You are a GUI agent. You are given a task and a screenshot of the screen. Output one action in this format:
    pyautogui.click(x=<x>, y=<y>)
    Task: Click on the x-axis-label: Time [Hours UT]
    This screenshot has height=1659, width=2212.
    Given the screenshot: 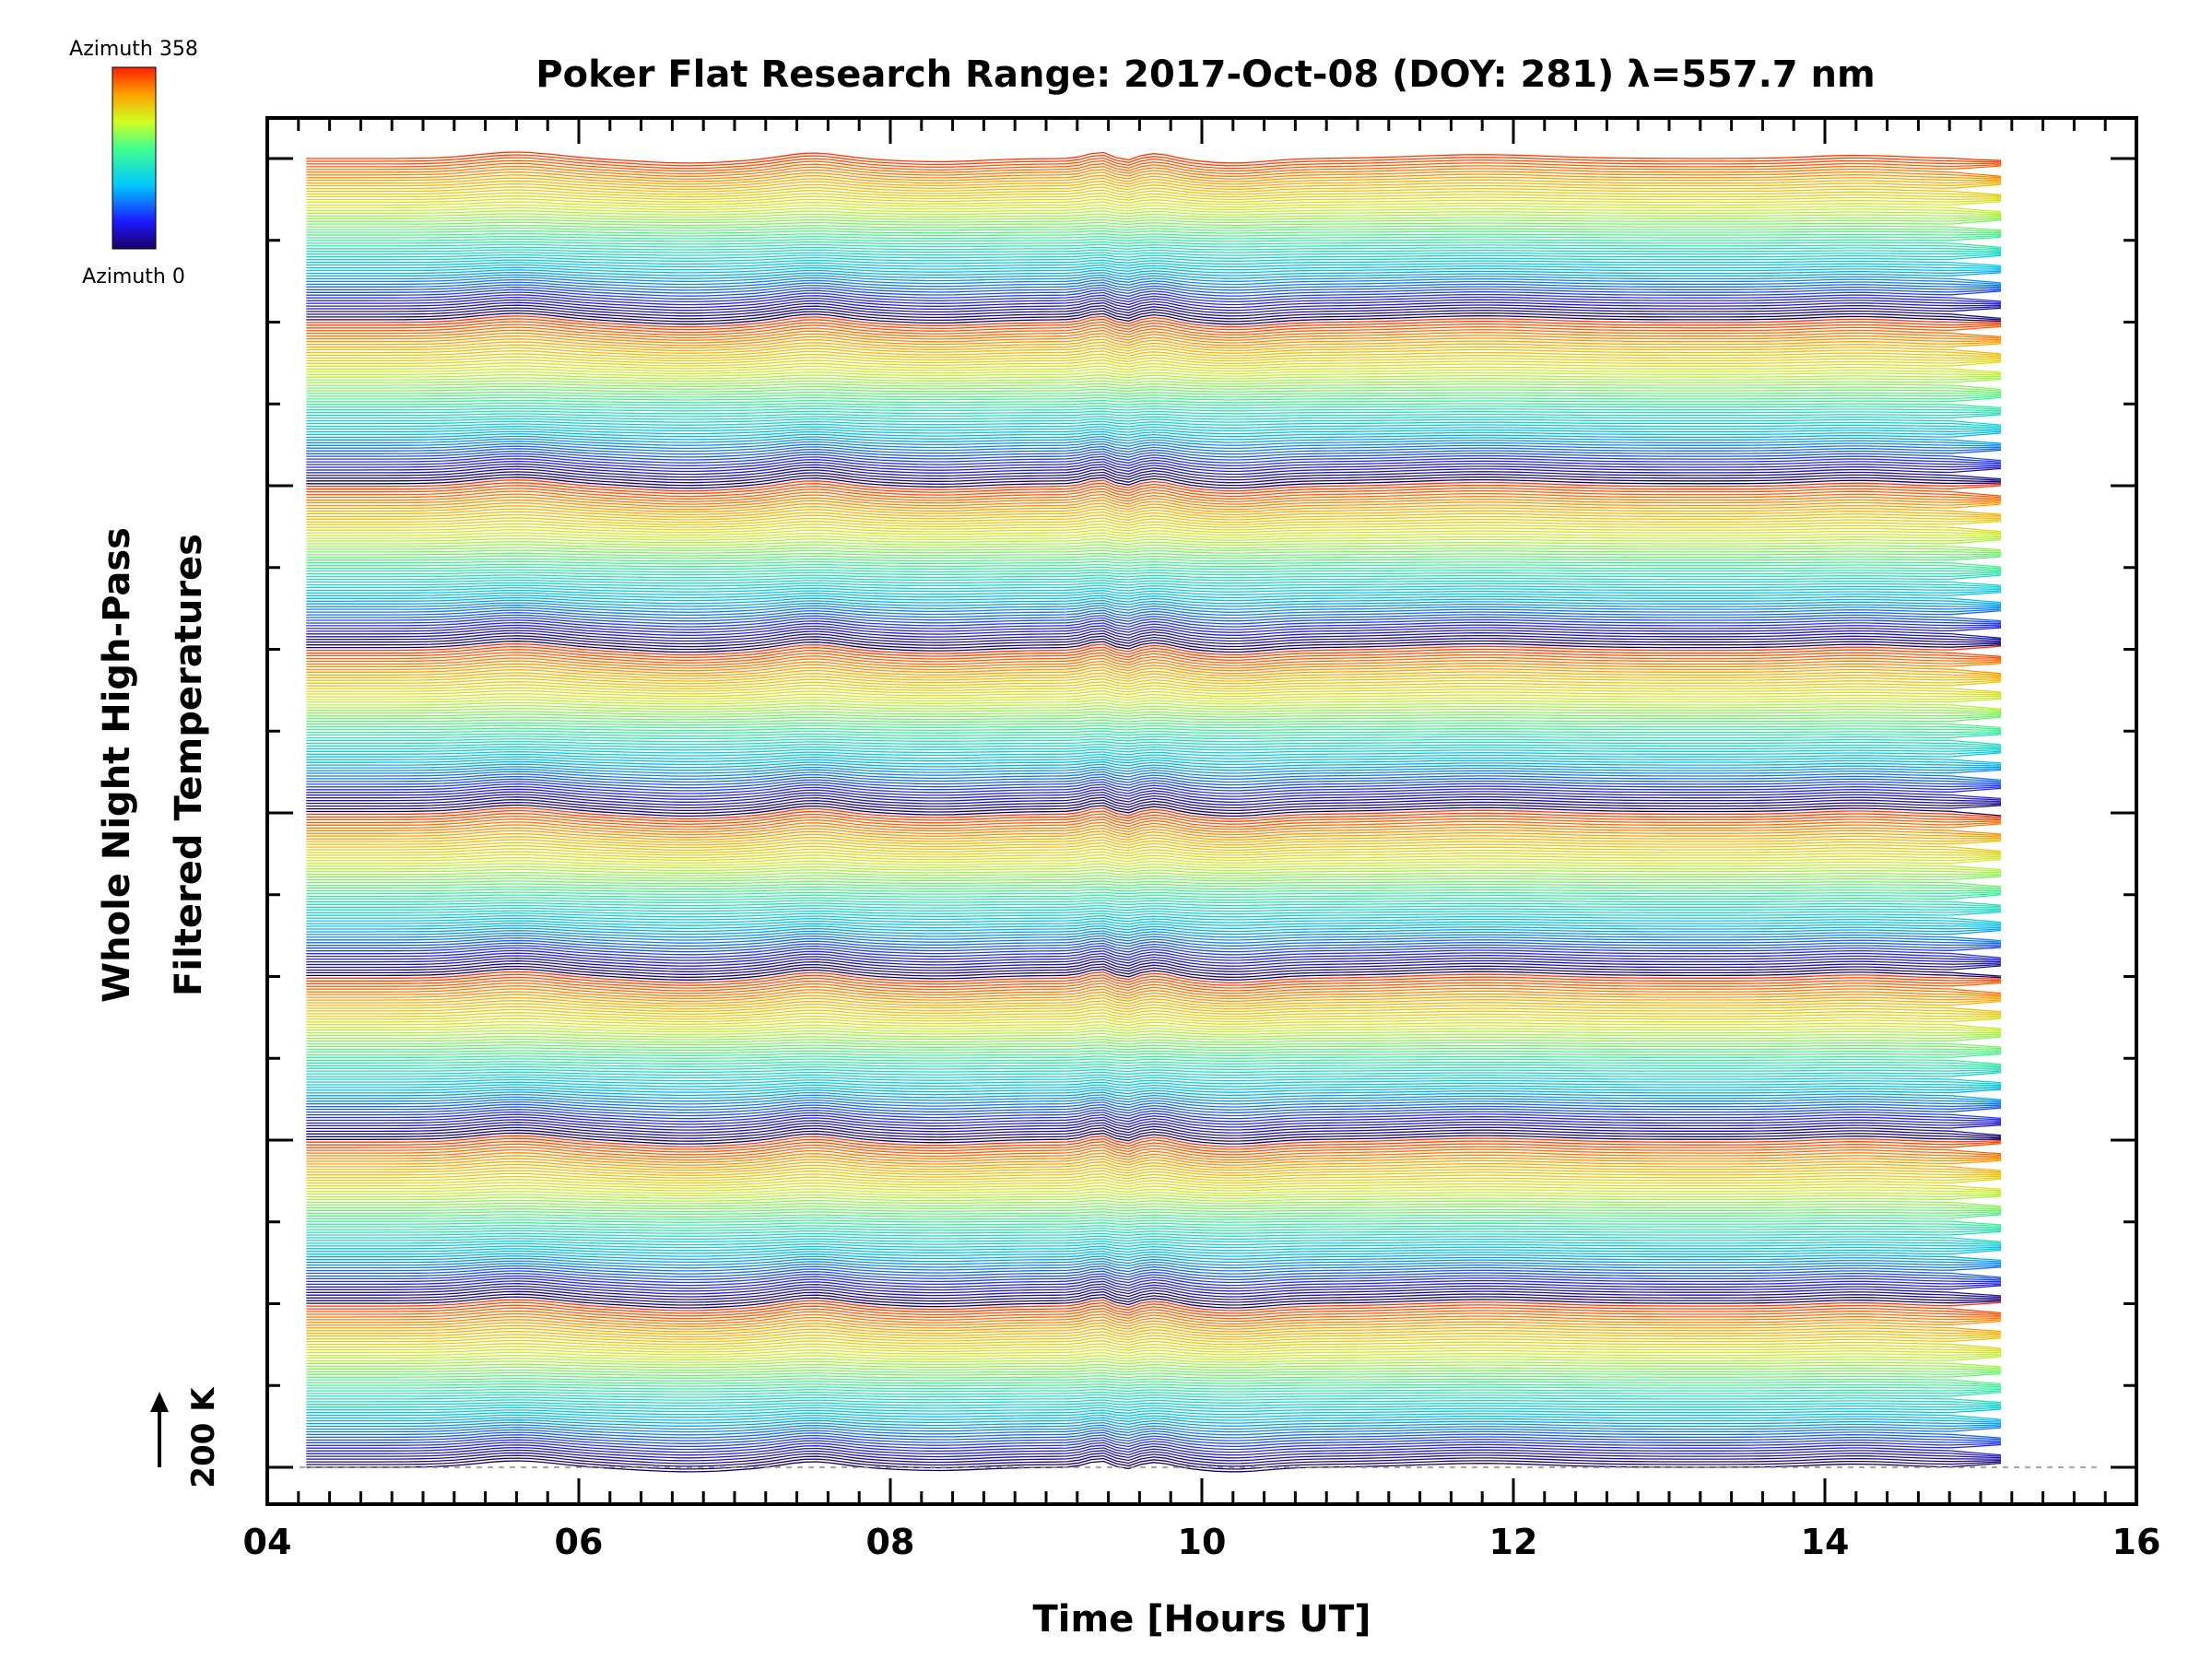 What is the action you would take?
    pyautogui.click(x=1202, y=1619)
    